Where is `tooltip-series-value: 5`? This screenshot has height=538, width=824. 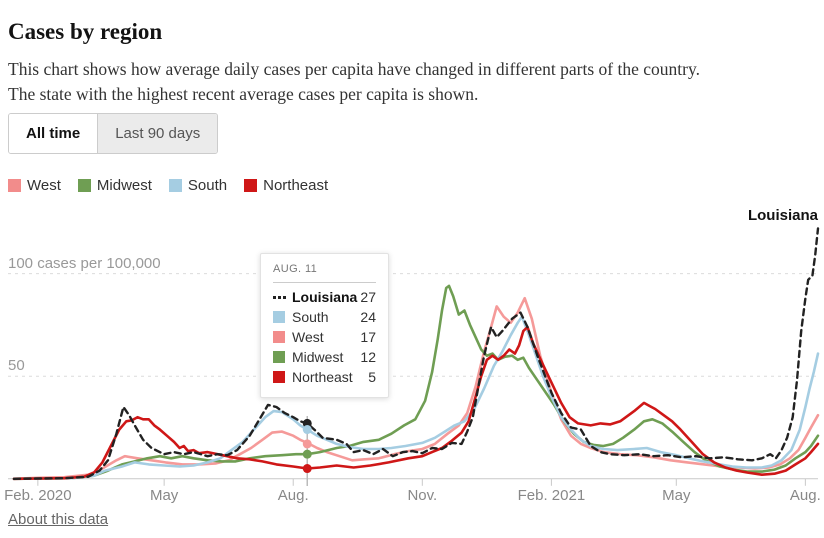
tooltip-series-value: 5 is located at coordinates (372, 377).